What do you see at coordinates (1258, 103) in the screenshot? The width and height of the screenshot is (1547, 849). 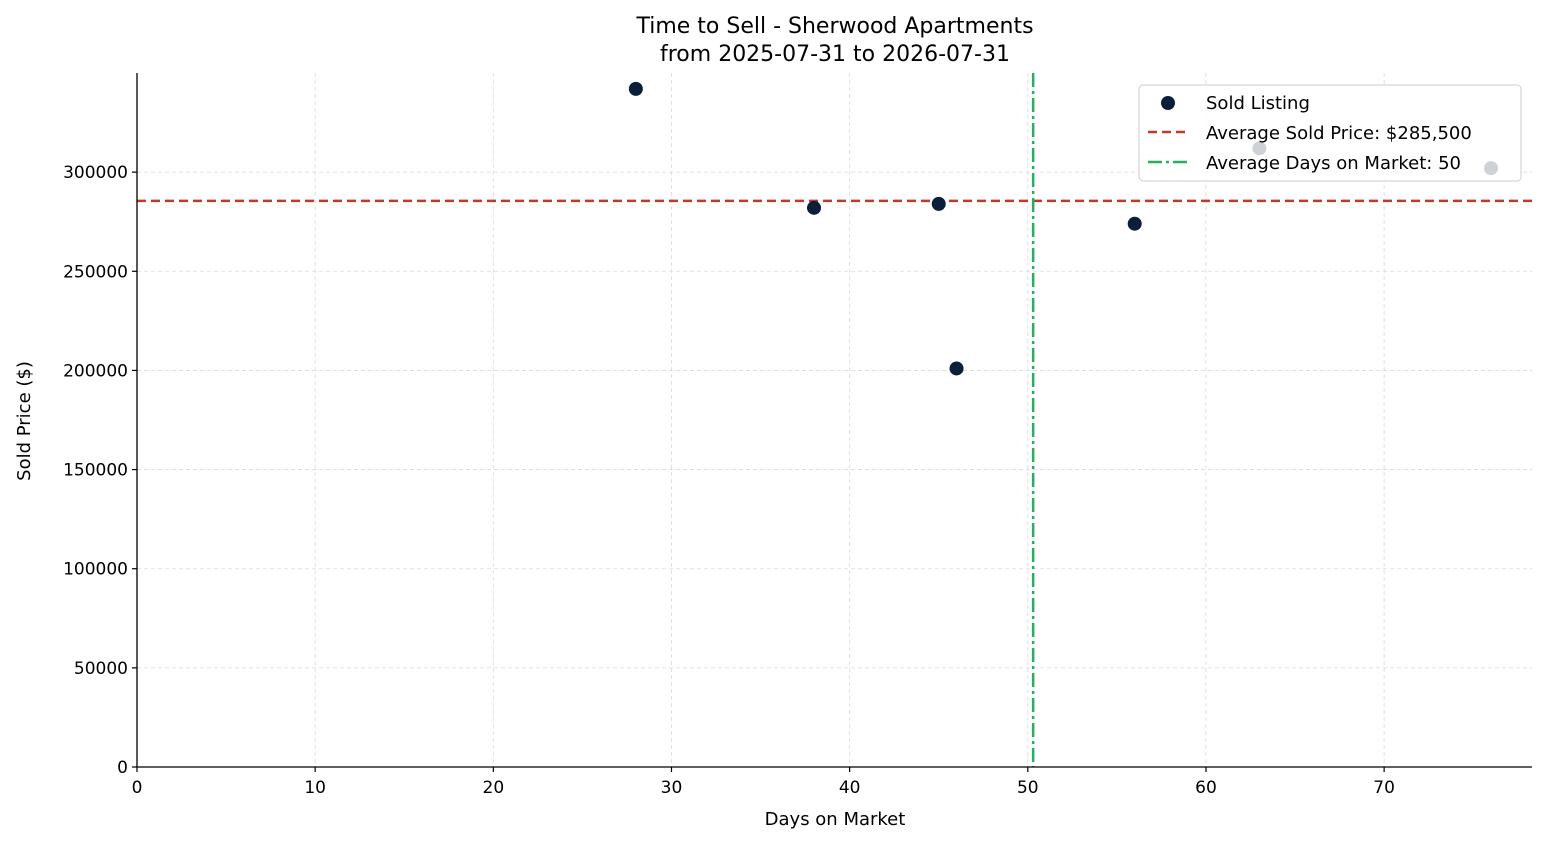 I see `legend-label-sold-listing: Sold Listing` at bounding box center [1258, 103].